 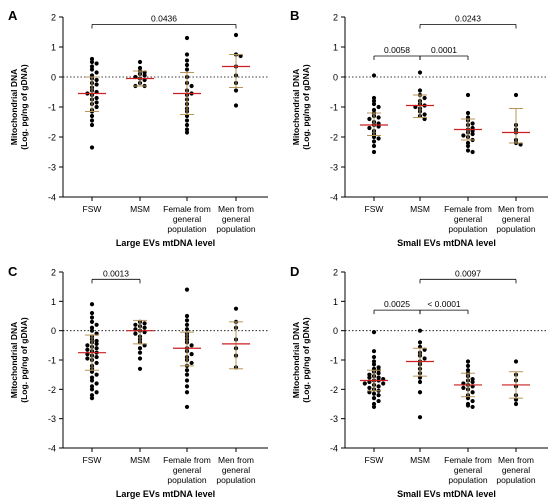 I want to click on comparison-bracket: 0.0058, so click(x=397, y=52).